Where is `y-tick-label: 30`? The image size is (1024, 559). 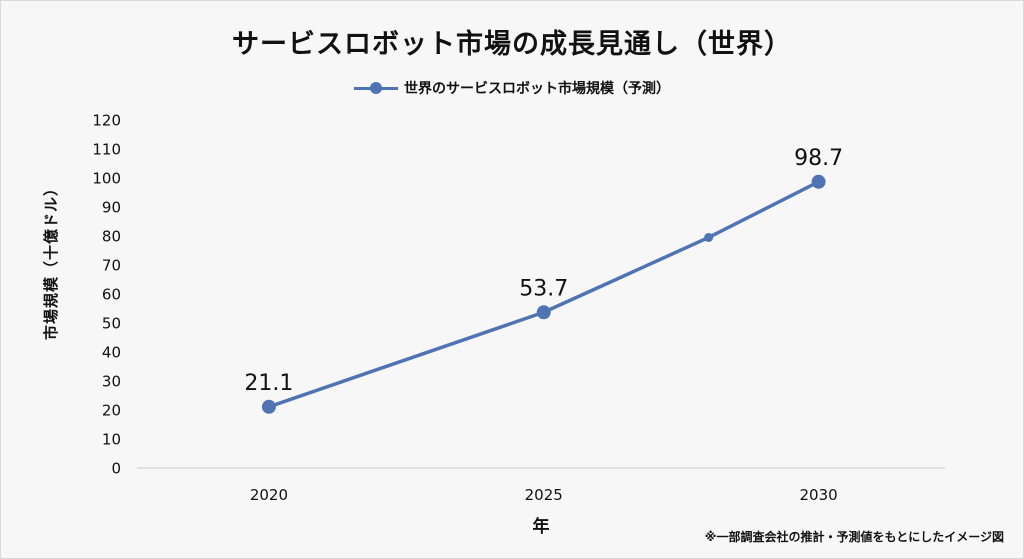 y-tick-label: 30 is located at coordinates (111, 382).